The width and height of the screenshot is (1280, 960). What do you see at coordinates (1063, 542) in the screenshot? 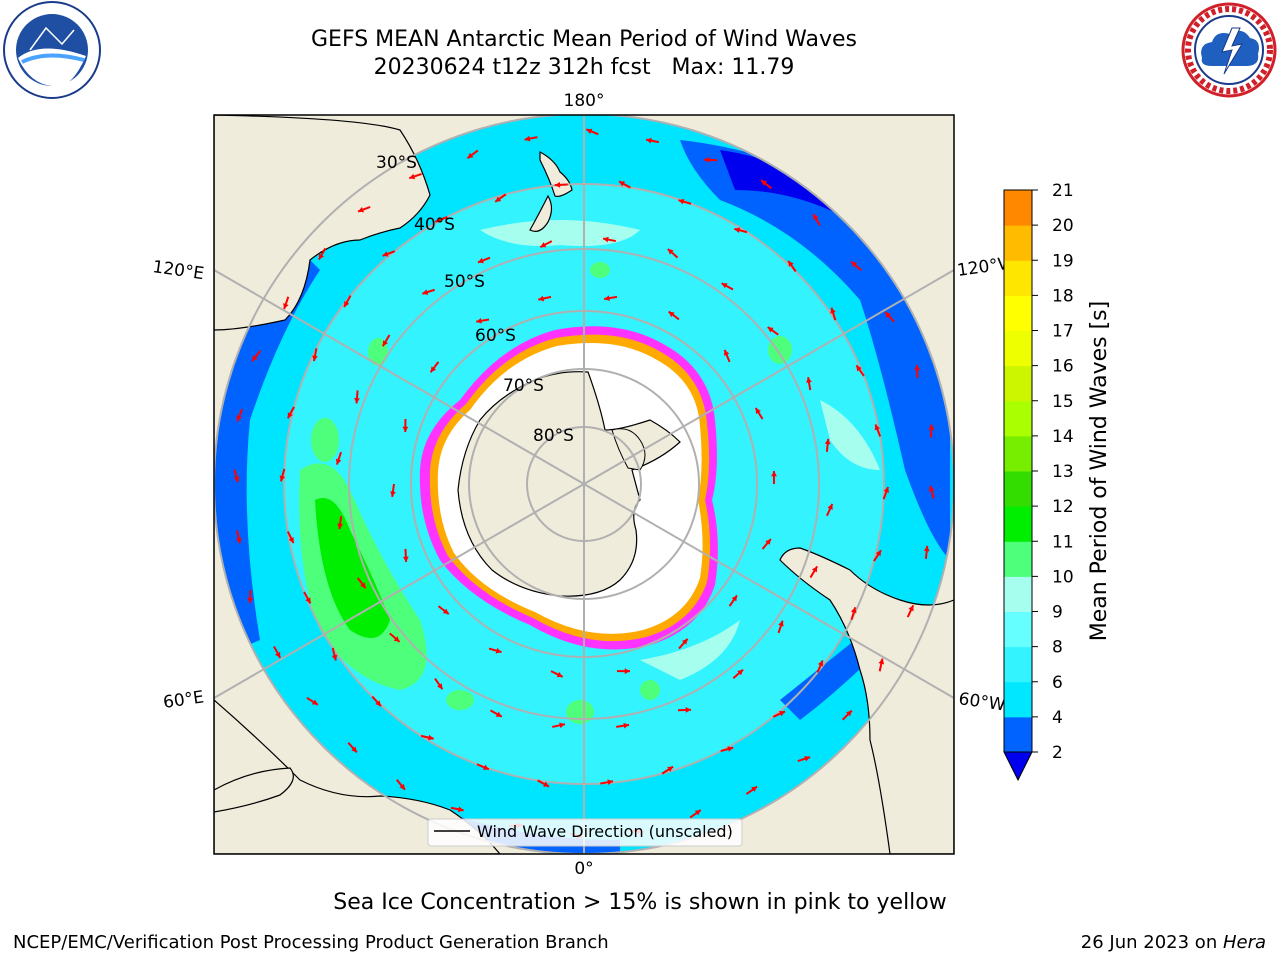
I see `colorbar-tick-label: 11` at bounding box center [1063, 542].